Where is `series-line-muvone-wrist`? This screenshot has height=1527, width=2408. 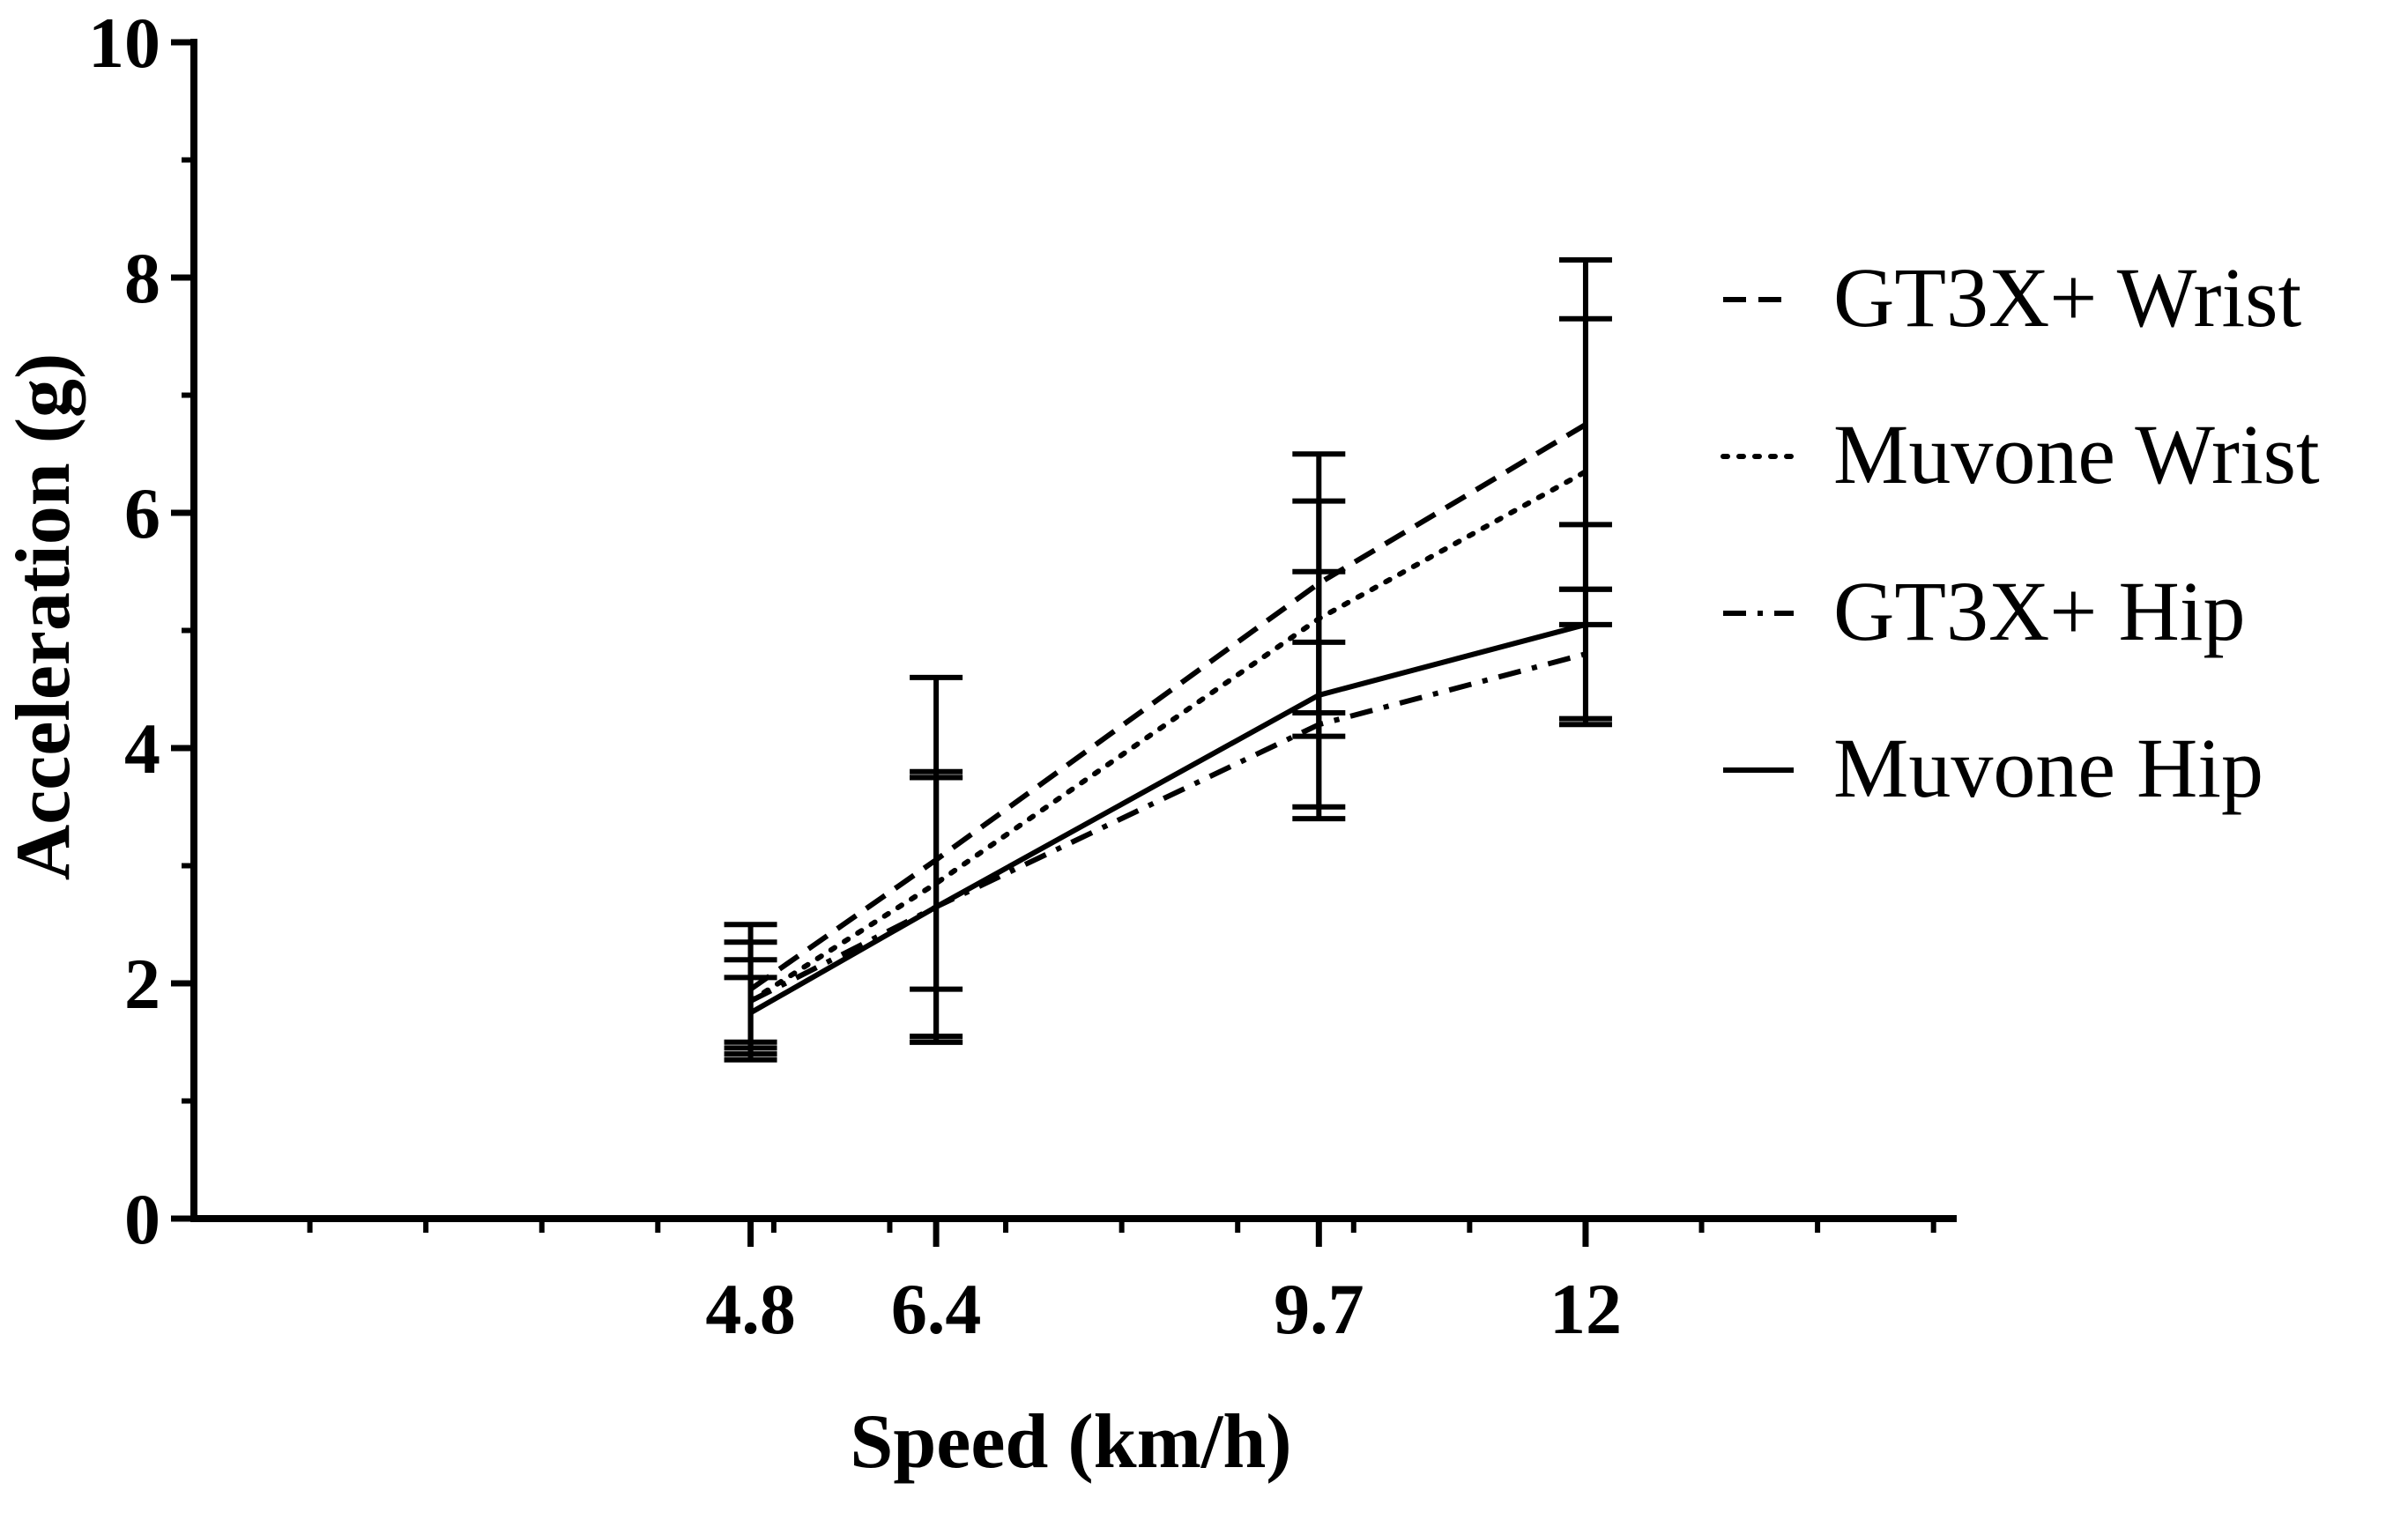 series-line-muvone-wrist is located at coordinates (1167, 736).